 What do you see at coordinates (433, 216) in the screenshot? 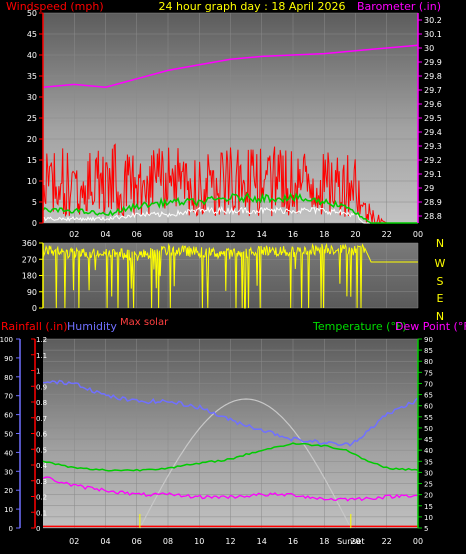
I see `barometer-tick-label: 28.8` at bounding box center [433, 216].